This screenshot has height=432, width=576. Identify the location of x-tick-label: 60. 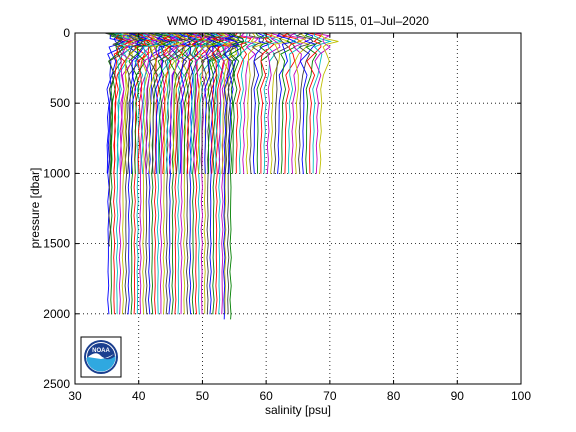
(266, 396).